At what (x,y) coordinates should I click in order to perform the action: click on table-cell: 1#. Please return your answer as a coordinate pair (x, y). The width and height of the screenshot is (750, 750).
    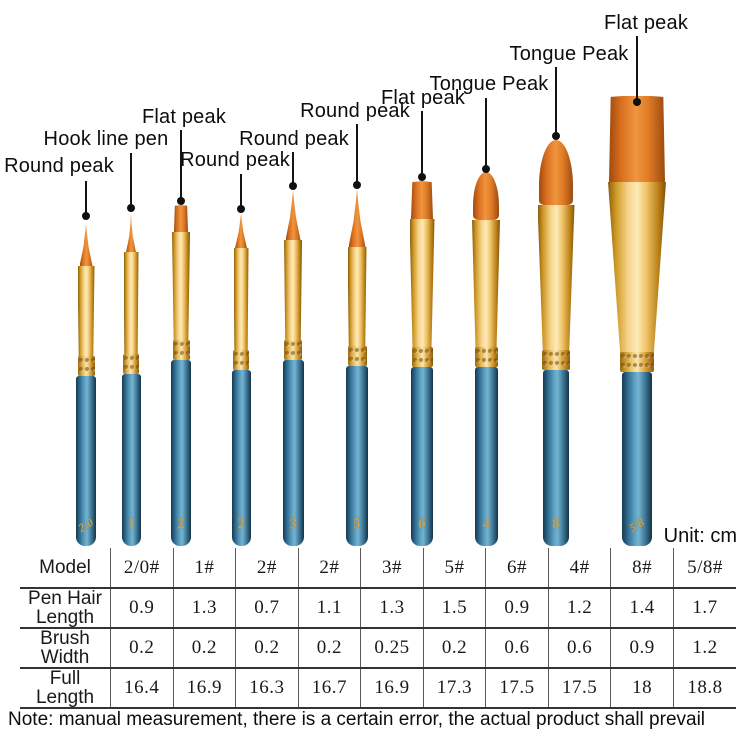
    Looking at the image, I should click on (204, 568).